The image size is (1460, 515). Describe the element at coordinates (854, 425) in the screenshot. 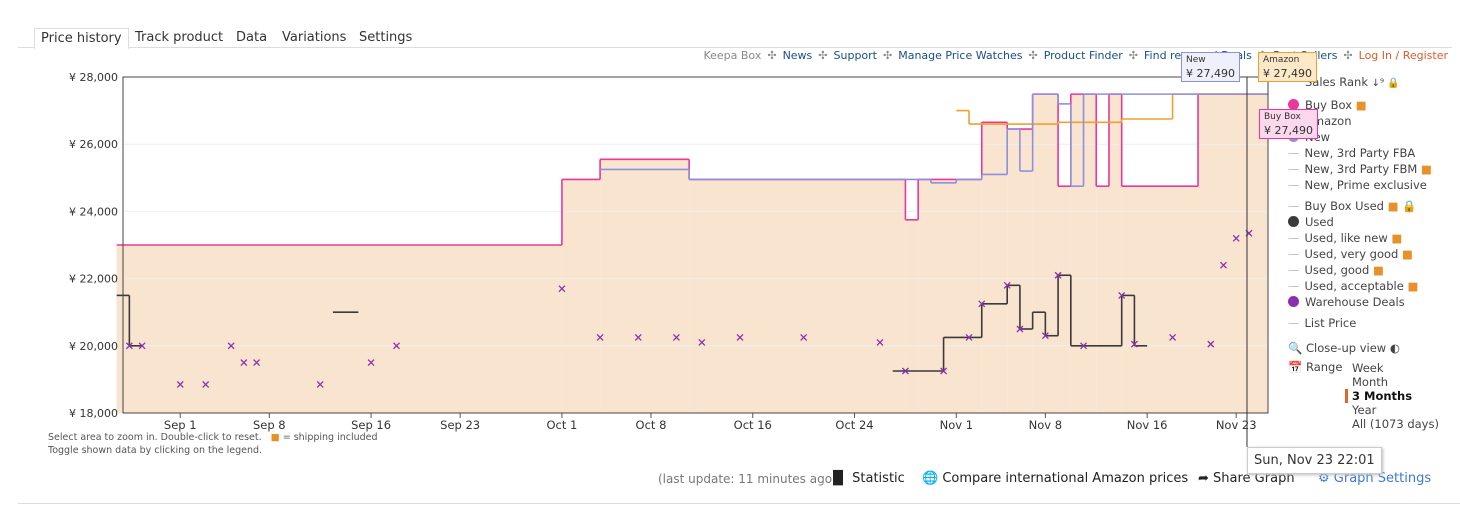

I see `x-tick-label: Oct 24` at that location.